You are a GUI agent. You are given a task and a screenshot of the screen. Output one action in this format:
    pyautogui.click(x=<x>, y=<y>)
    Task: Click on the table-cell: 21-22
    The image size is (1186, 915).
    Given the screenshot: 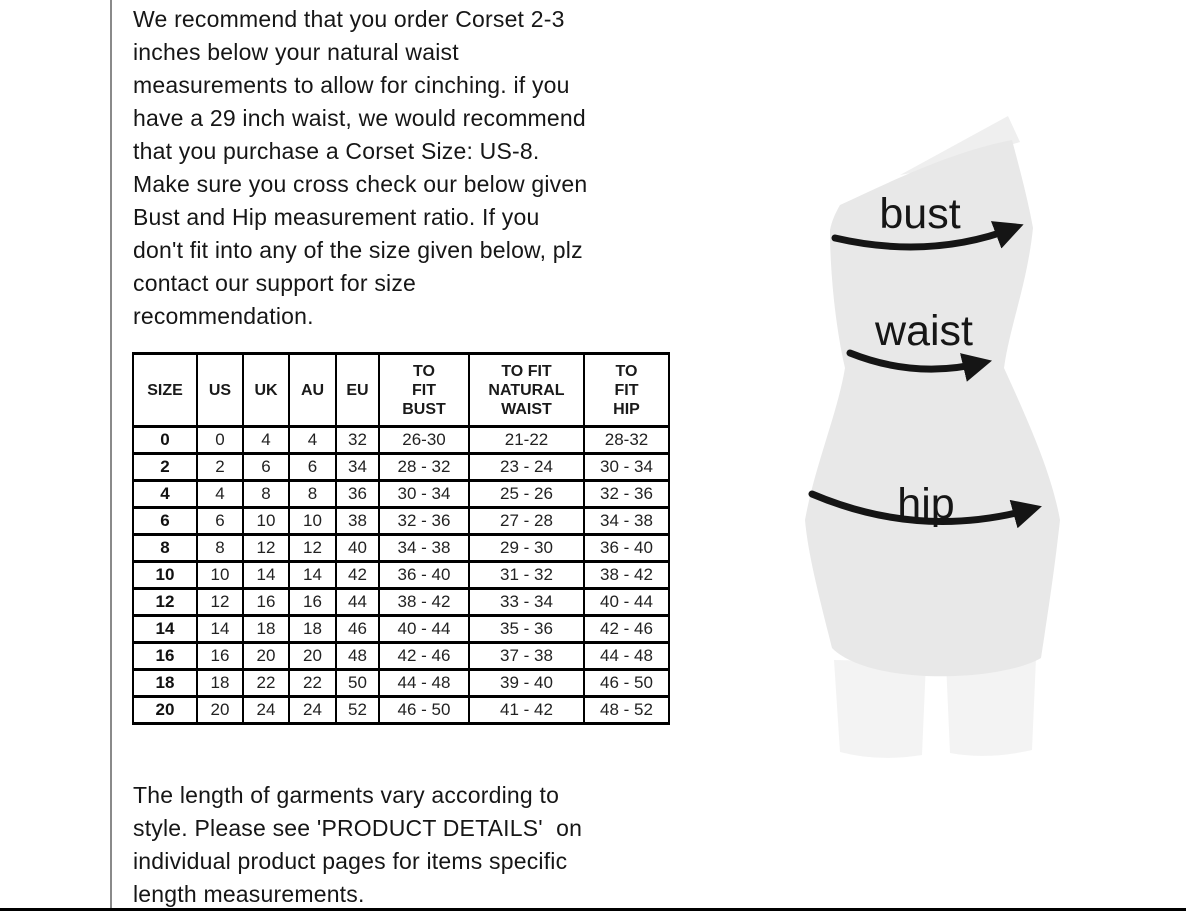 What is the action you would take?
    pyautogui.click(x=526, y=440)
    